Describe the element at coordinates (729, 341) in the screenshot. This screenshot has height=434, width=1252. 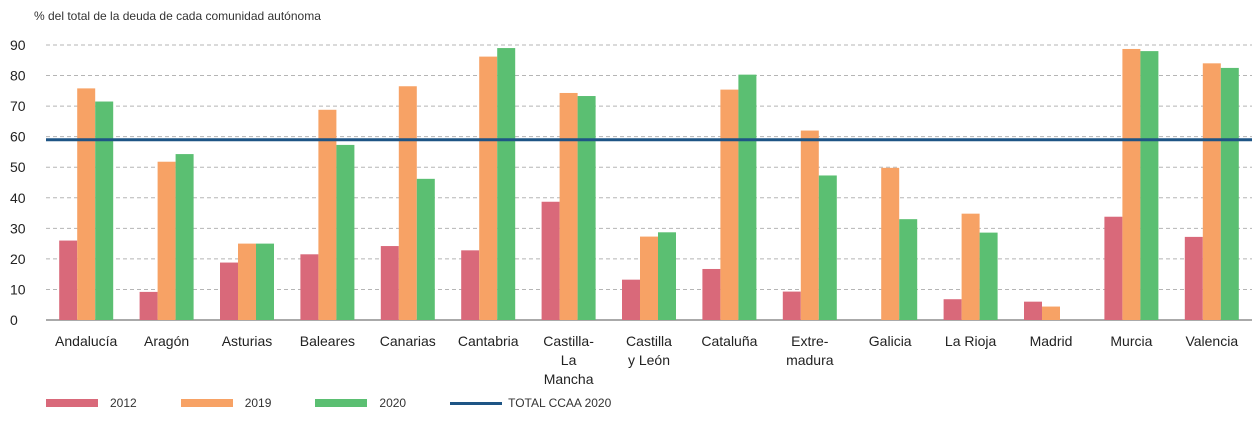
I see `x-tick-label: Cataluña` at that location.